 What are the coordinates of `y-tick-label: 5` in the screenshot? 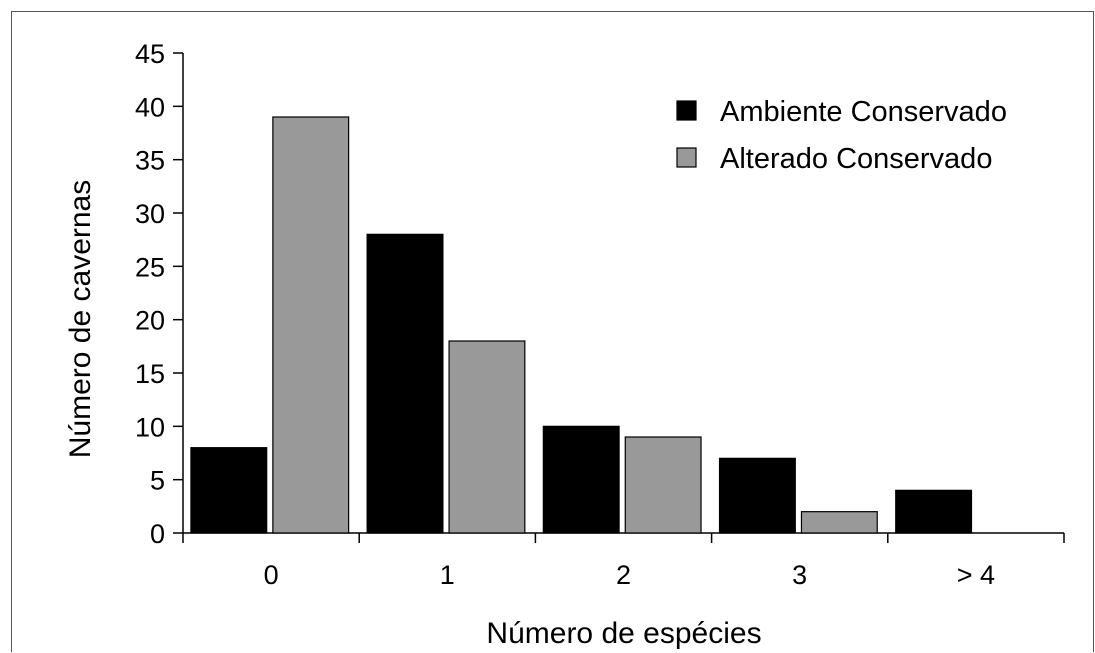 It's located at (157, 481).